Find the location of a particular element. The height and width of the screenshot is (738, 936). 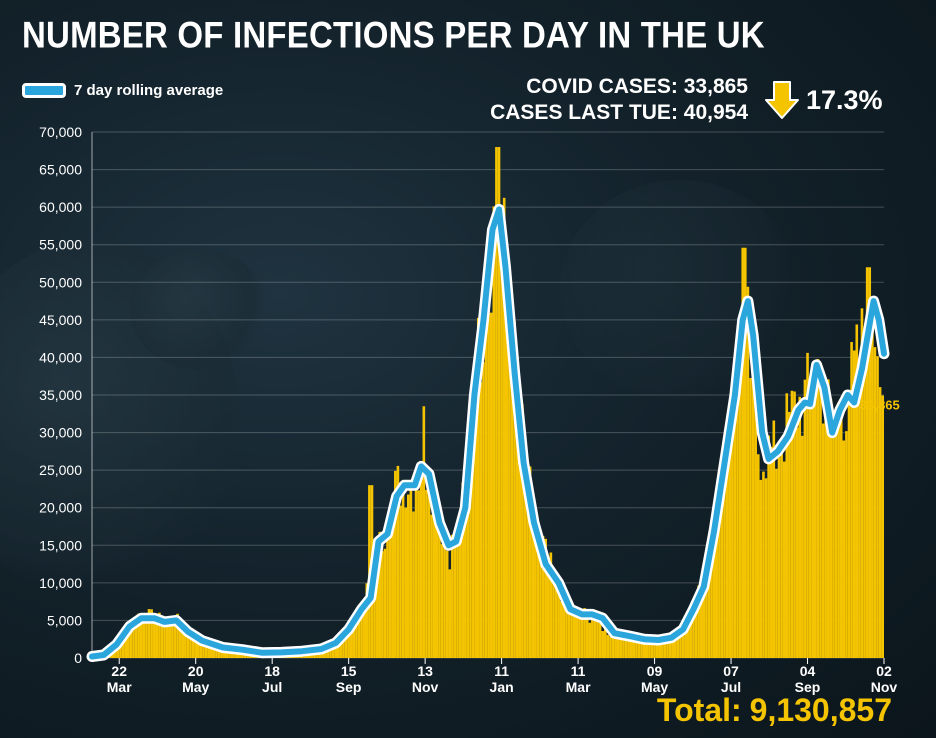

y-tick-label: 70,000 is located at coordinates (60, 132).